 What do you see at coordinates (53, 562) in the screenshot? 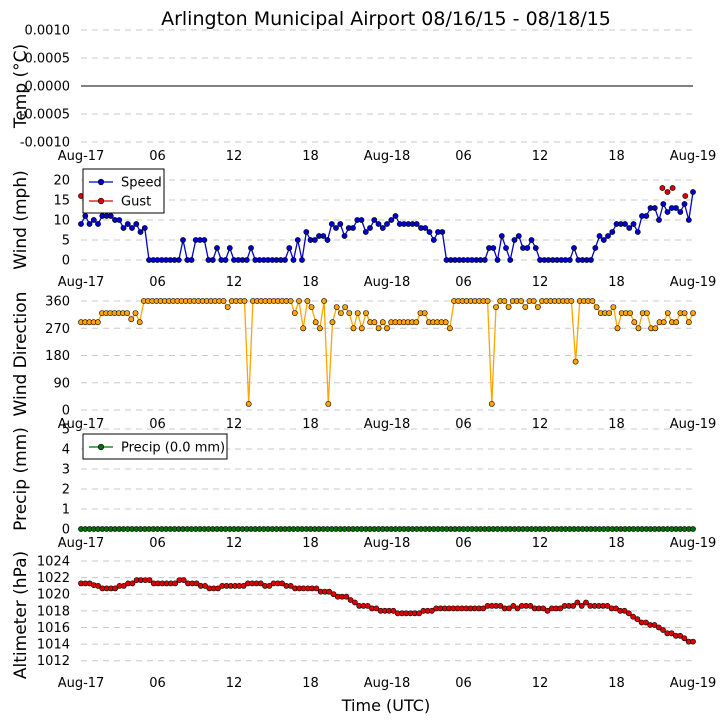
I see `y-tick-label: 1024` at bounding box center [53, 562].